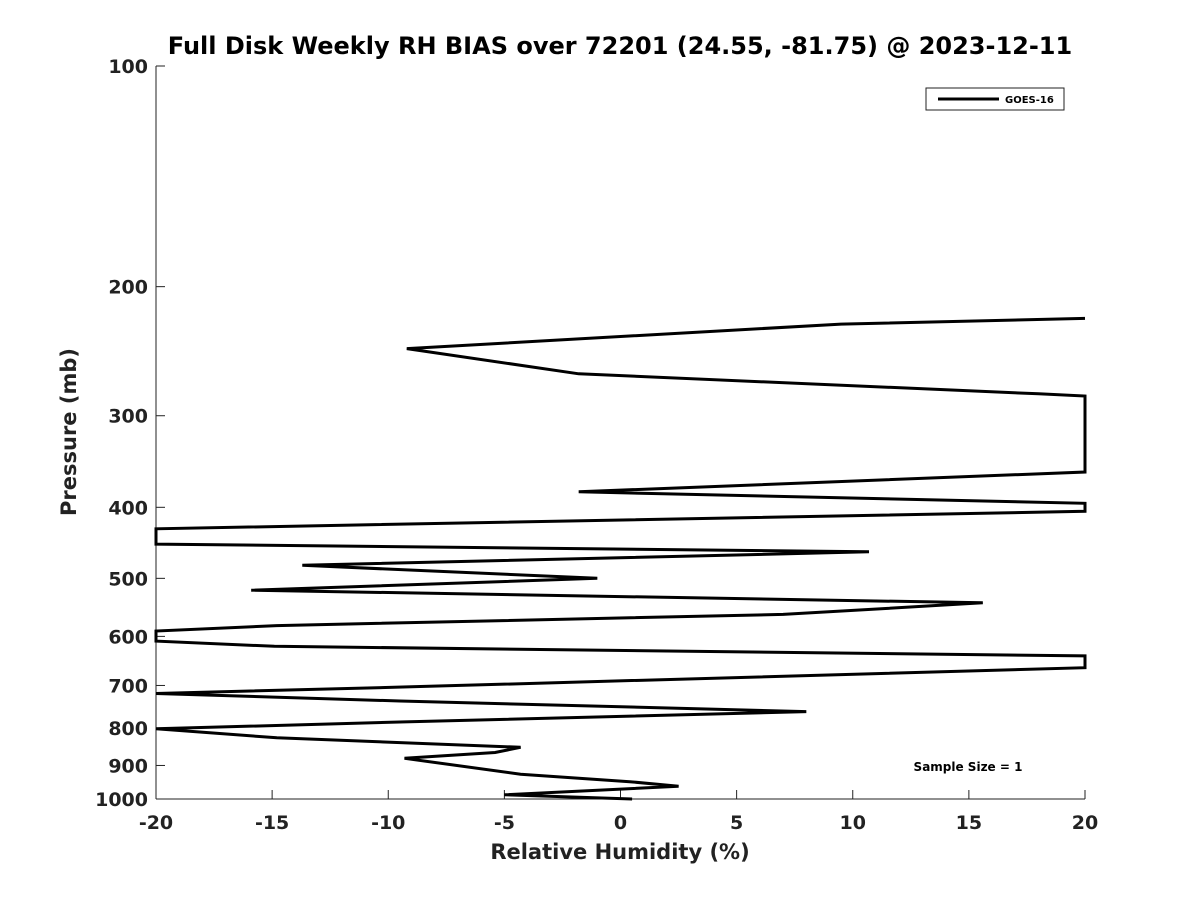 This screenshot has width=1200, height=900. What do you see at coordinates (853, 823) in the screenshot?
I see `x-tick-label: 10` at bounding box center [853, 823].